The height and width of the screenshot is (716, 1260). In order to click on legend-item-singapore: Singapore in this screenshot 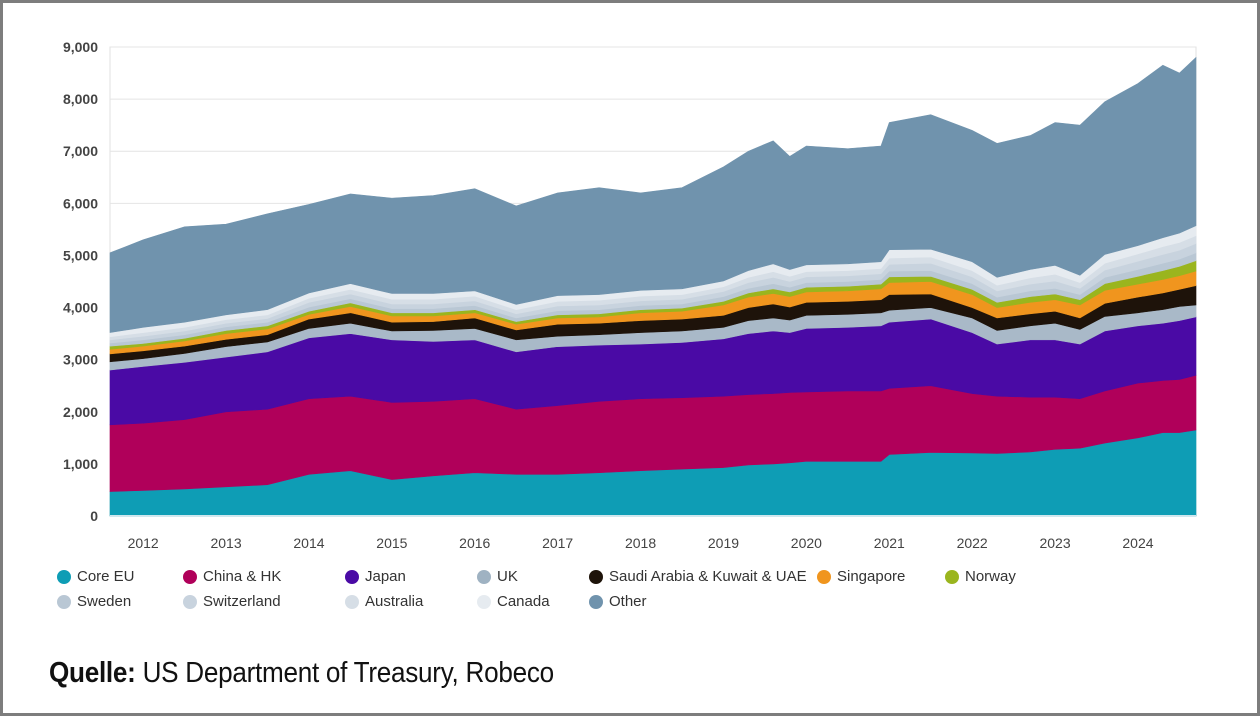, I will do `click(861, 576)`.